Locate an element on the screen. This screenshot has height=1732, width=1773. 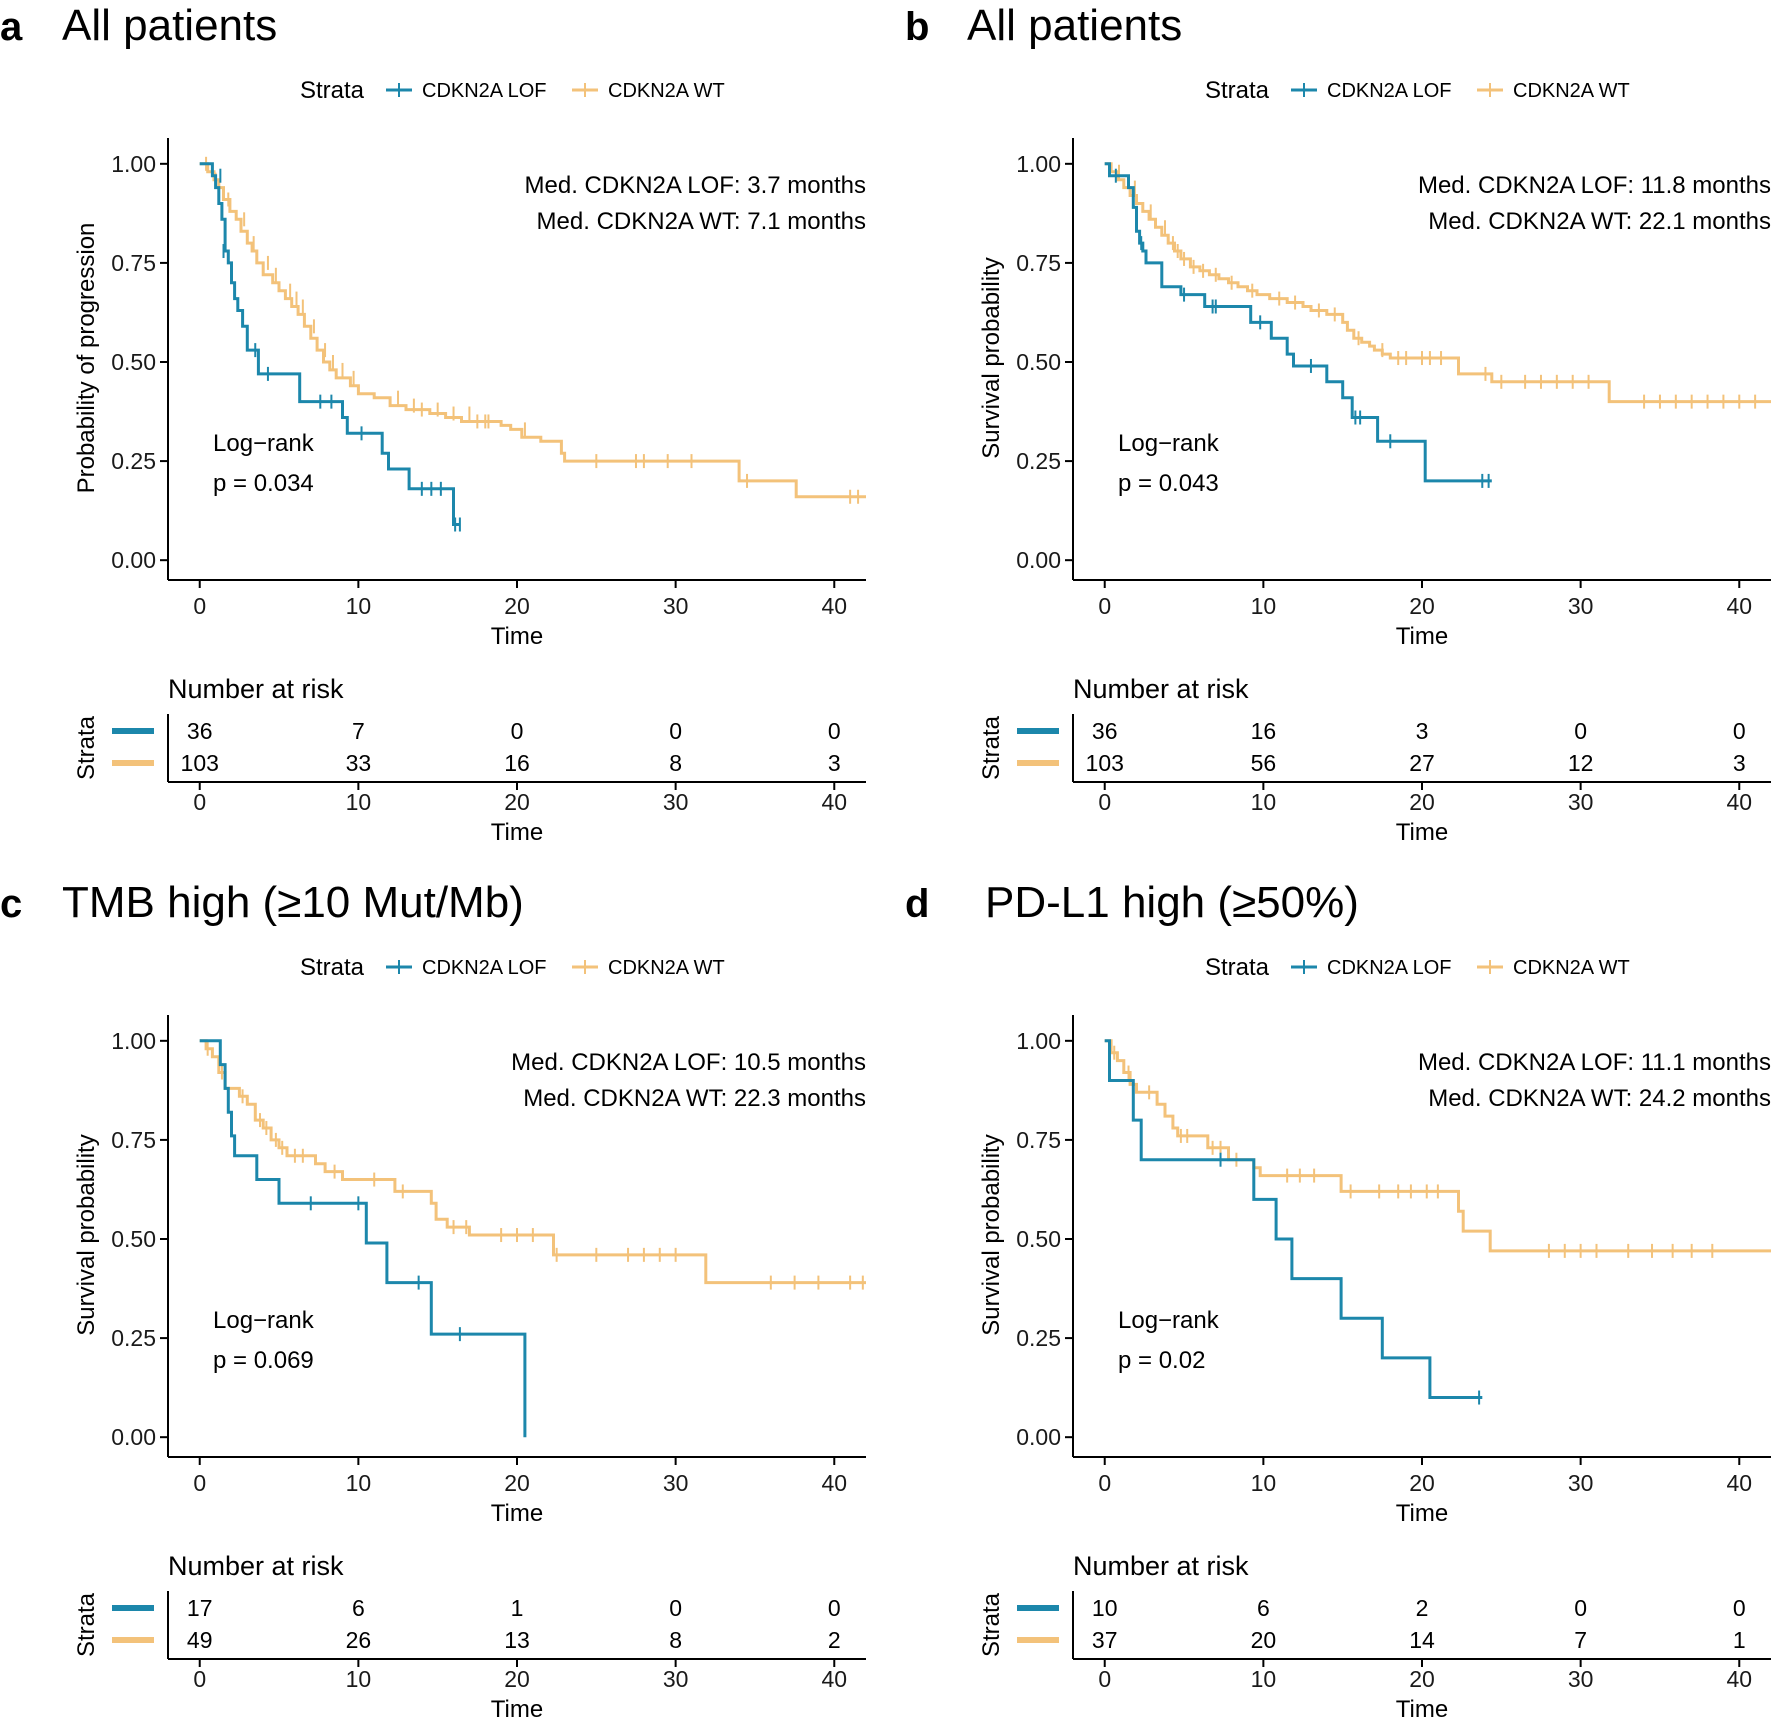
km-curve-wt is located at coordinates (1437, 283).